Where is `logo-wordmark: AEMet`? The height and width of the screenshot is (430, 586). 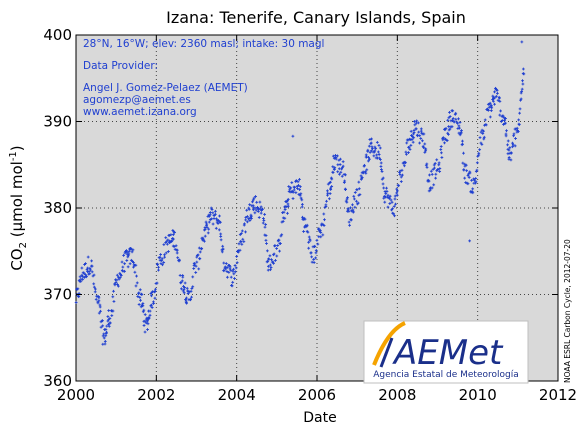
logo-wordmark: AEMet is located at coordinates (448, 353).